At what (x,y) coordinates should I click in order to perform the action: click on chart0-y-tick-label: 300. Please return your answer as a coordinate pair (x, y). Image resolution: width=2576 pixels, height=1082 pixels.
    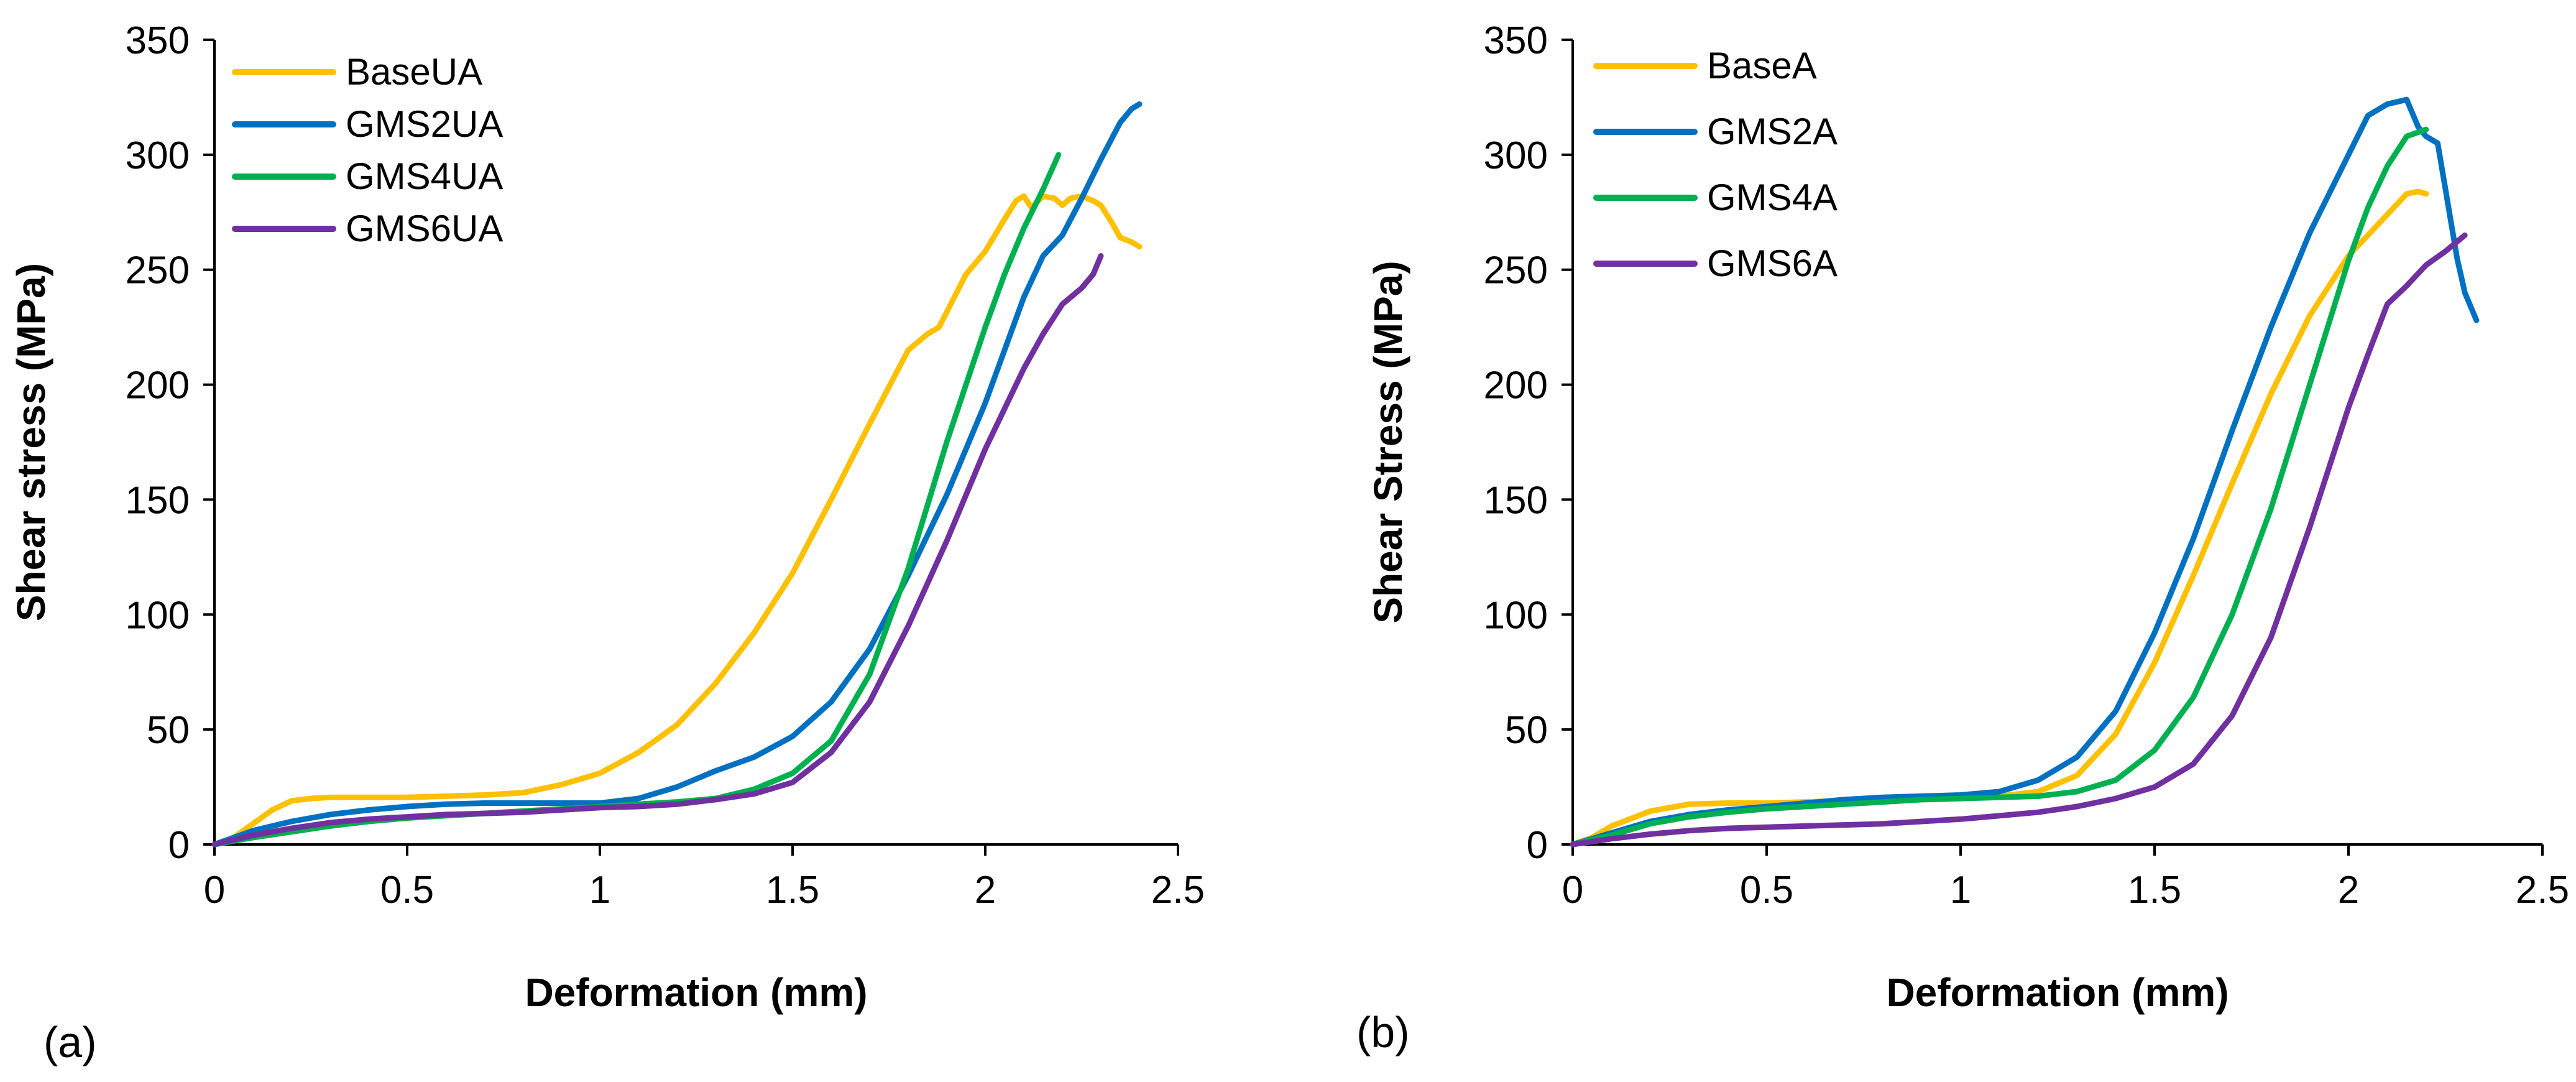
    Looking at the image, I should click on (158, 155).